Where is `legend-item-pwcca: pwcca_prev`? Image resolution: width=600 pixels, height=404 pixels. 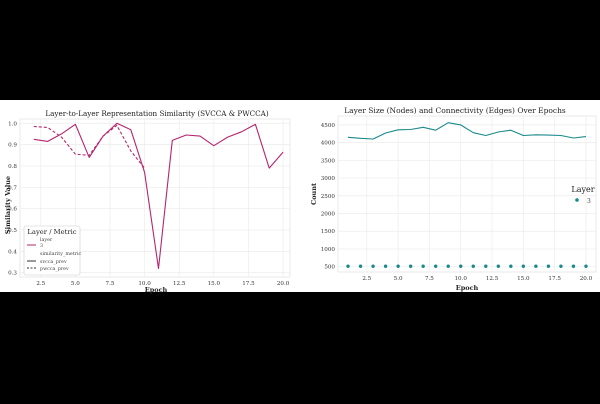
legend-item-pwcca: pwcca_prev is located at coordinates (54, 269).